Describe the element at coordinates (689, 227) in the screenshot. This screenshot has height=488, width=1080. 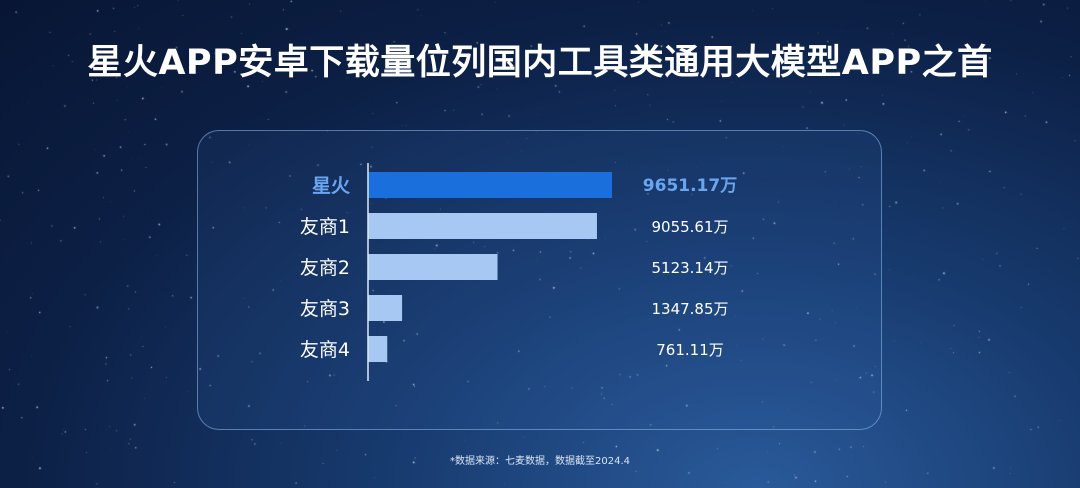
I see `data-label: 9055.61万` at that location.